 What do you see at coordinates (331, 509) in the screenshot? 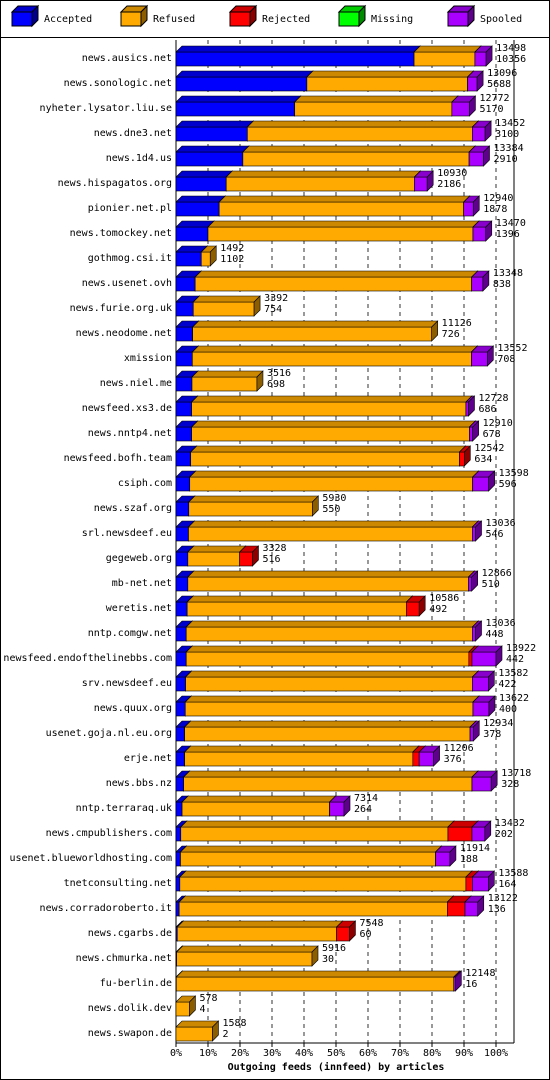
I see `accepted-label: 550` at bounding box center [331, 509].